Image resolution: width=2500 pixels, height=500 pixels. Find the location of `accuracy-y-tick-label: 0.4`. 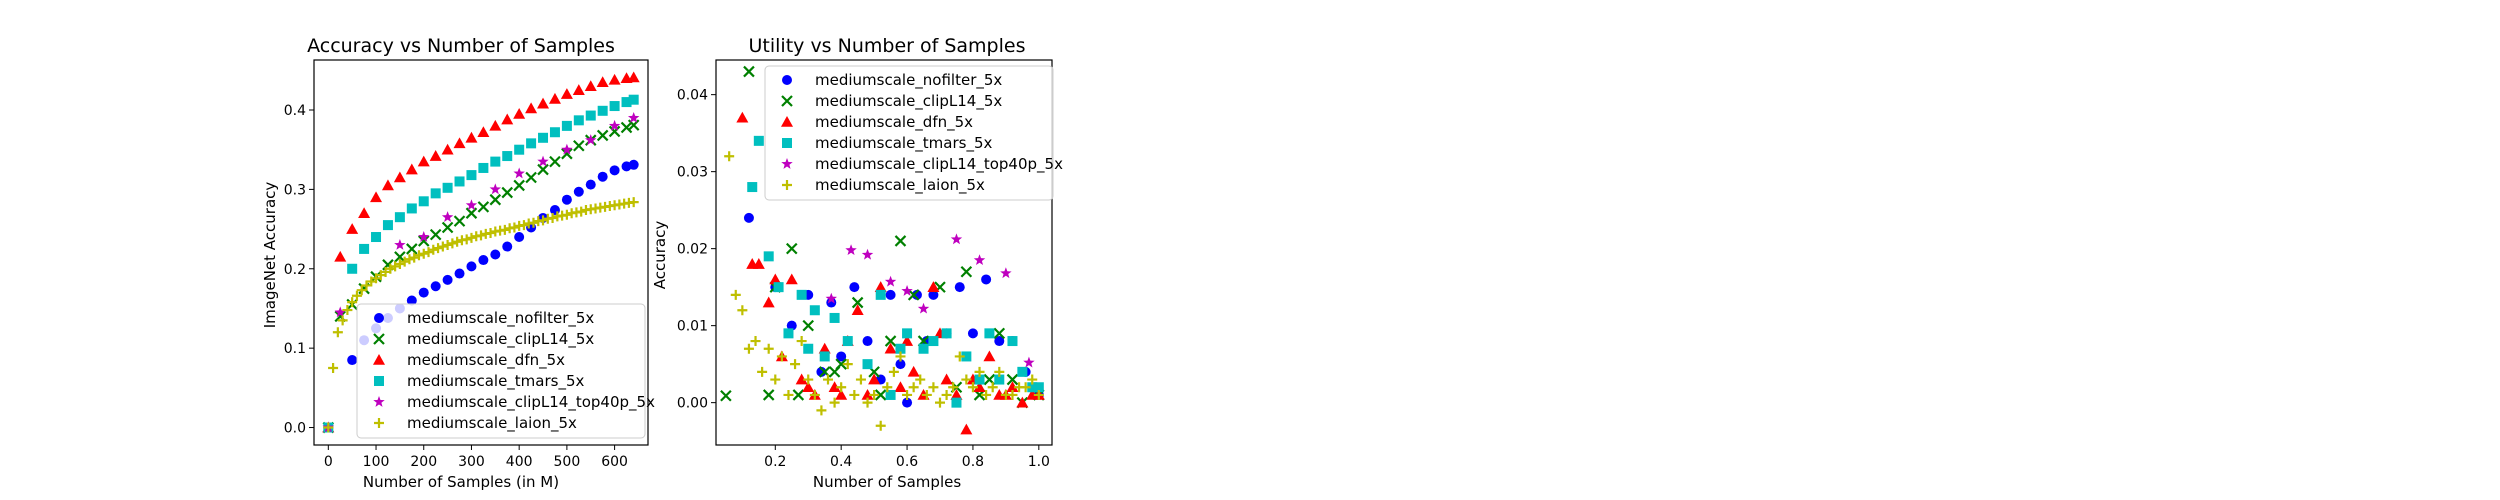

accuracy-y-tick-label: 0.4 is located at coordinates (295, 111).